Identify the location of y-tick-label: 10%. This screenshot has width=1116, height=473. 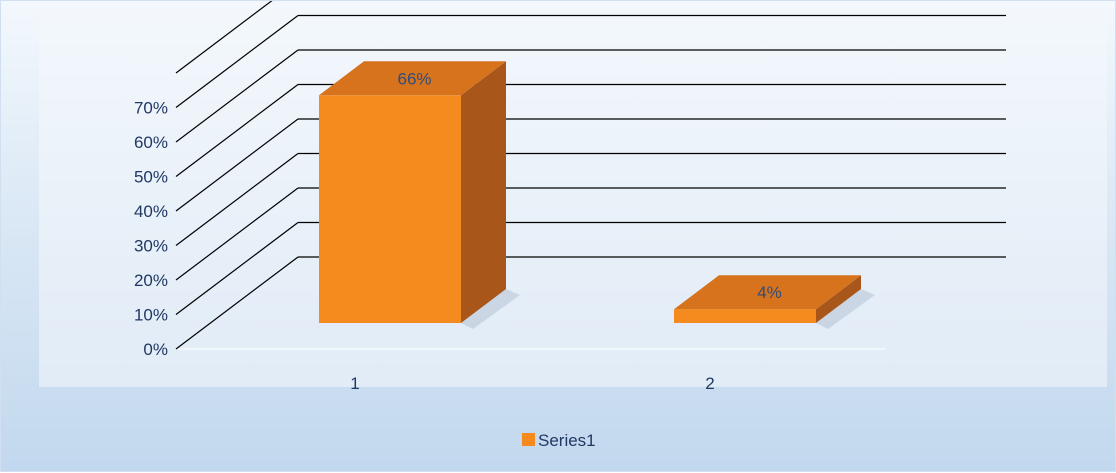
(151, 315).